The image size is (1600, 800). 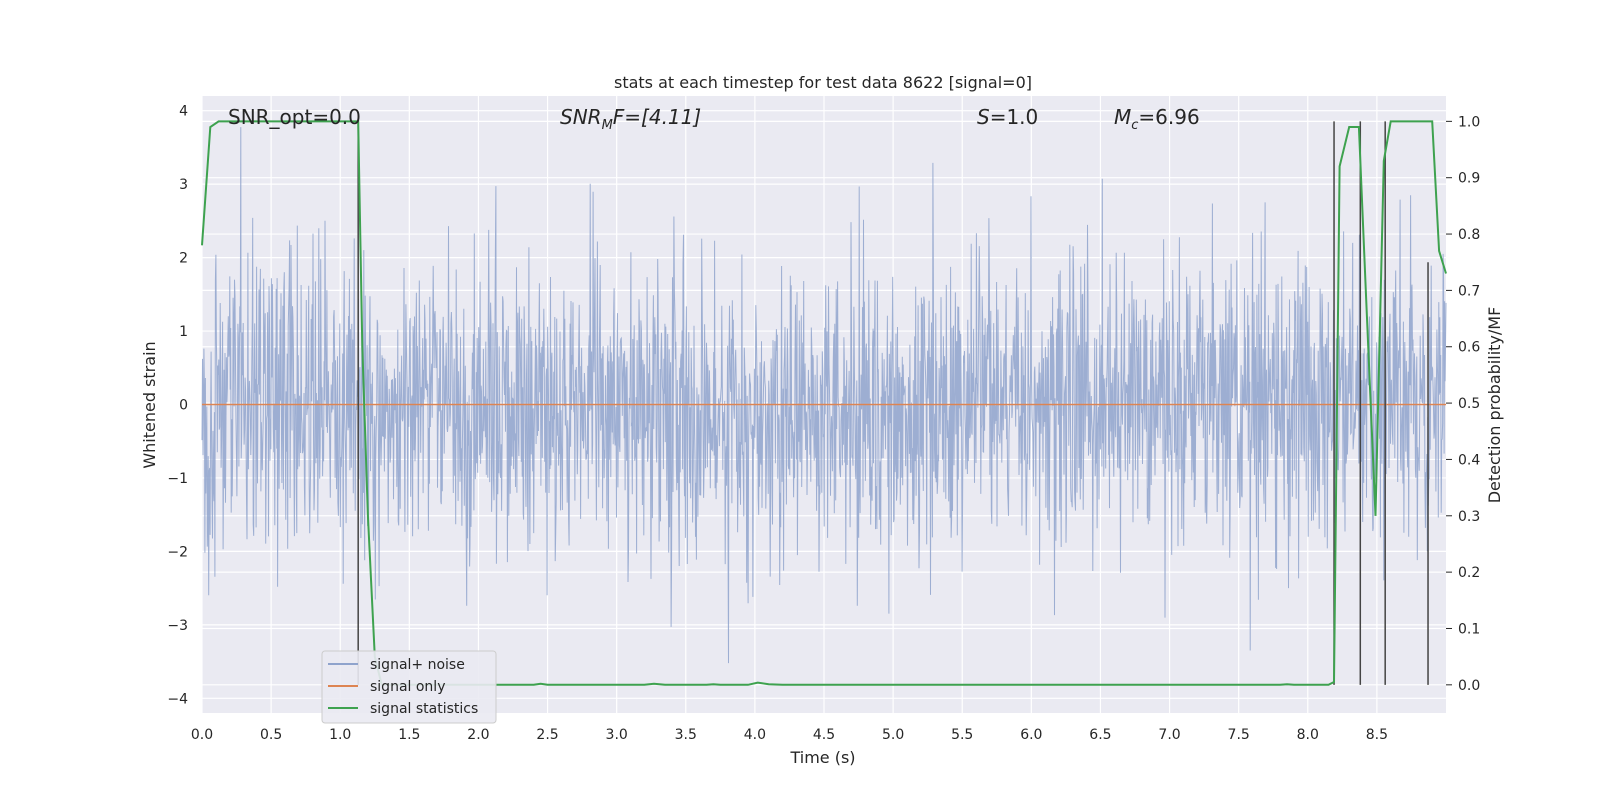 I want to click on x-tick-label: 7.0, so click(x=1169, y=735).